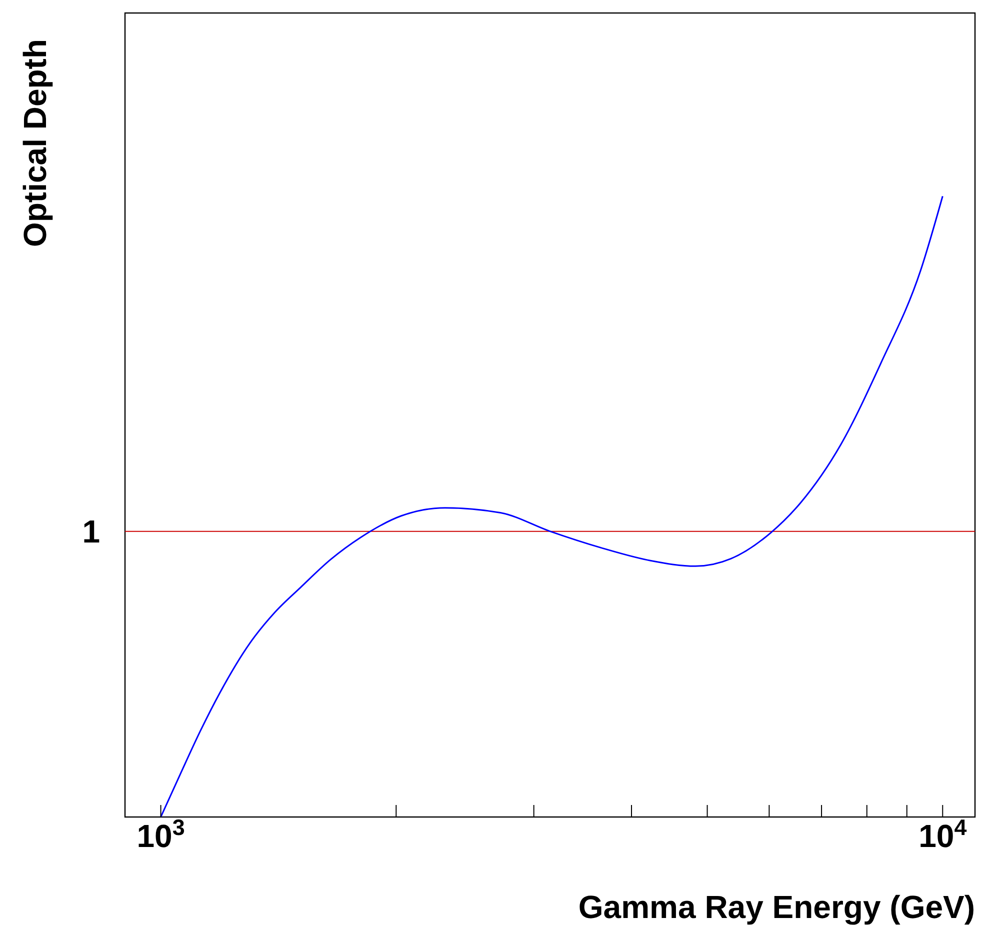 This screenshot has width=981, height=934. What do you see at coordinates (943, 834) in the screenshot?
I see `x-tick-label: 10$^{4}$` at bounding box center [943, 834].